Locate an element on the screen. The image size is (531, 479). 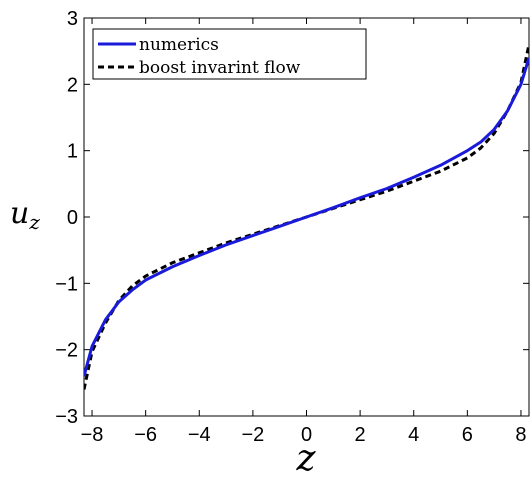
legend-box is located at coordinates (229, 54).